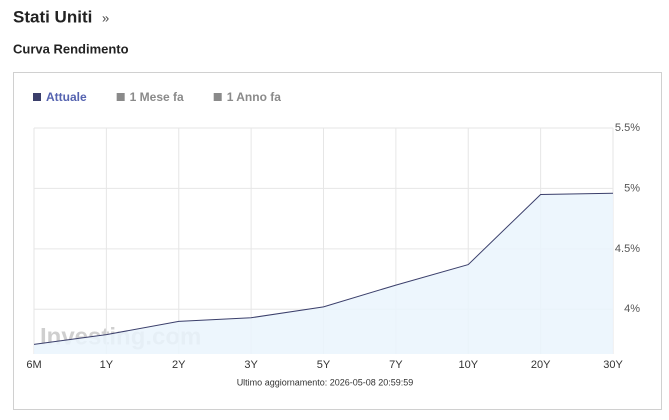 Image resolution: width=669 pixels, height=420 pixels. Describe the element at coordinates (627, 128) in the screenshot. I see `y-tick-label: 5.5%` at that location.